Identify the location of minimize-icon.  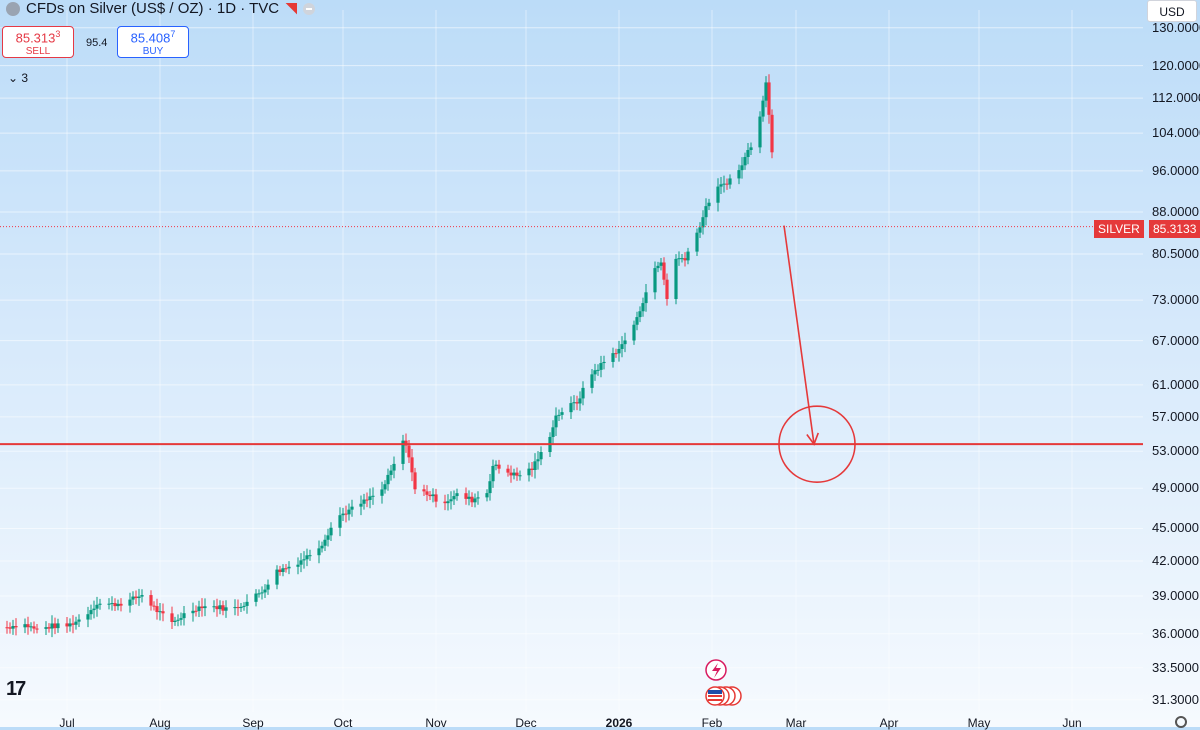
(309, 8).